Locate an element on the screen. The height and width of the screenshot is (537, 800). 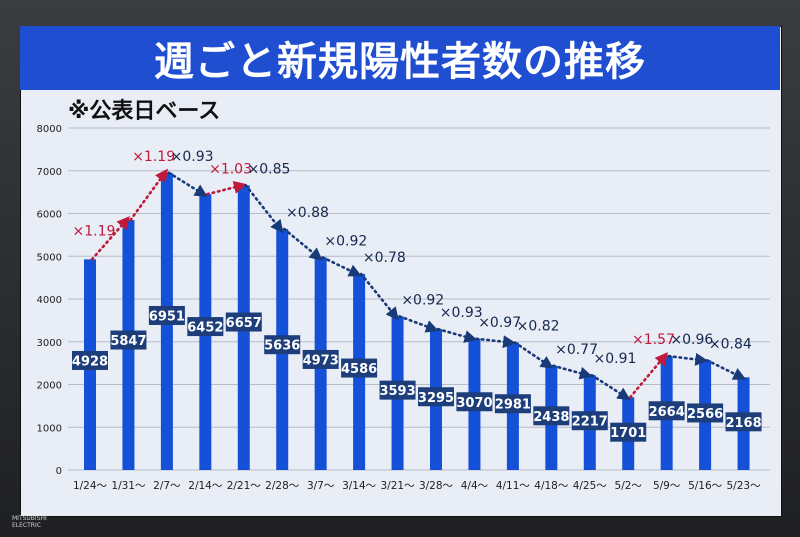
ratio-label: ×0.88 is located at coordinates (307, 213).